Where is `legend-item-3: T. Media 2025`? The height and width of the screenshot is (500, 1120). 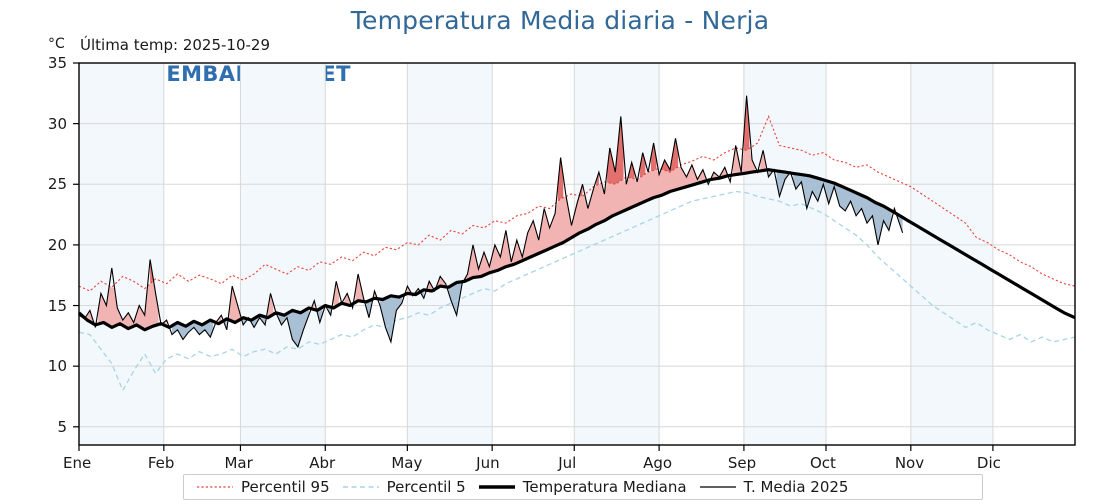
legend-item-3: T. Media 2025 is located at coordinates (768, 487).